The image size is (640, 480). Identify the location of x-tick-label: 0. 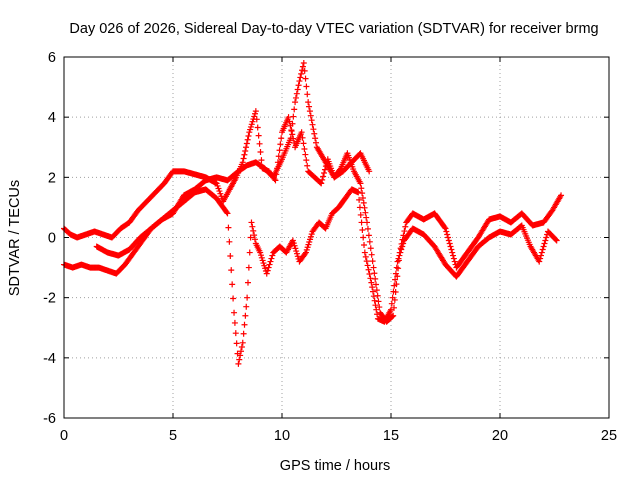
(64, 436).